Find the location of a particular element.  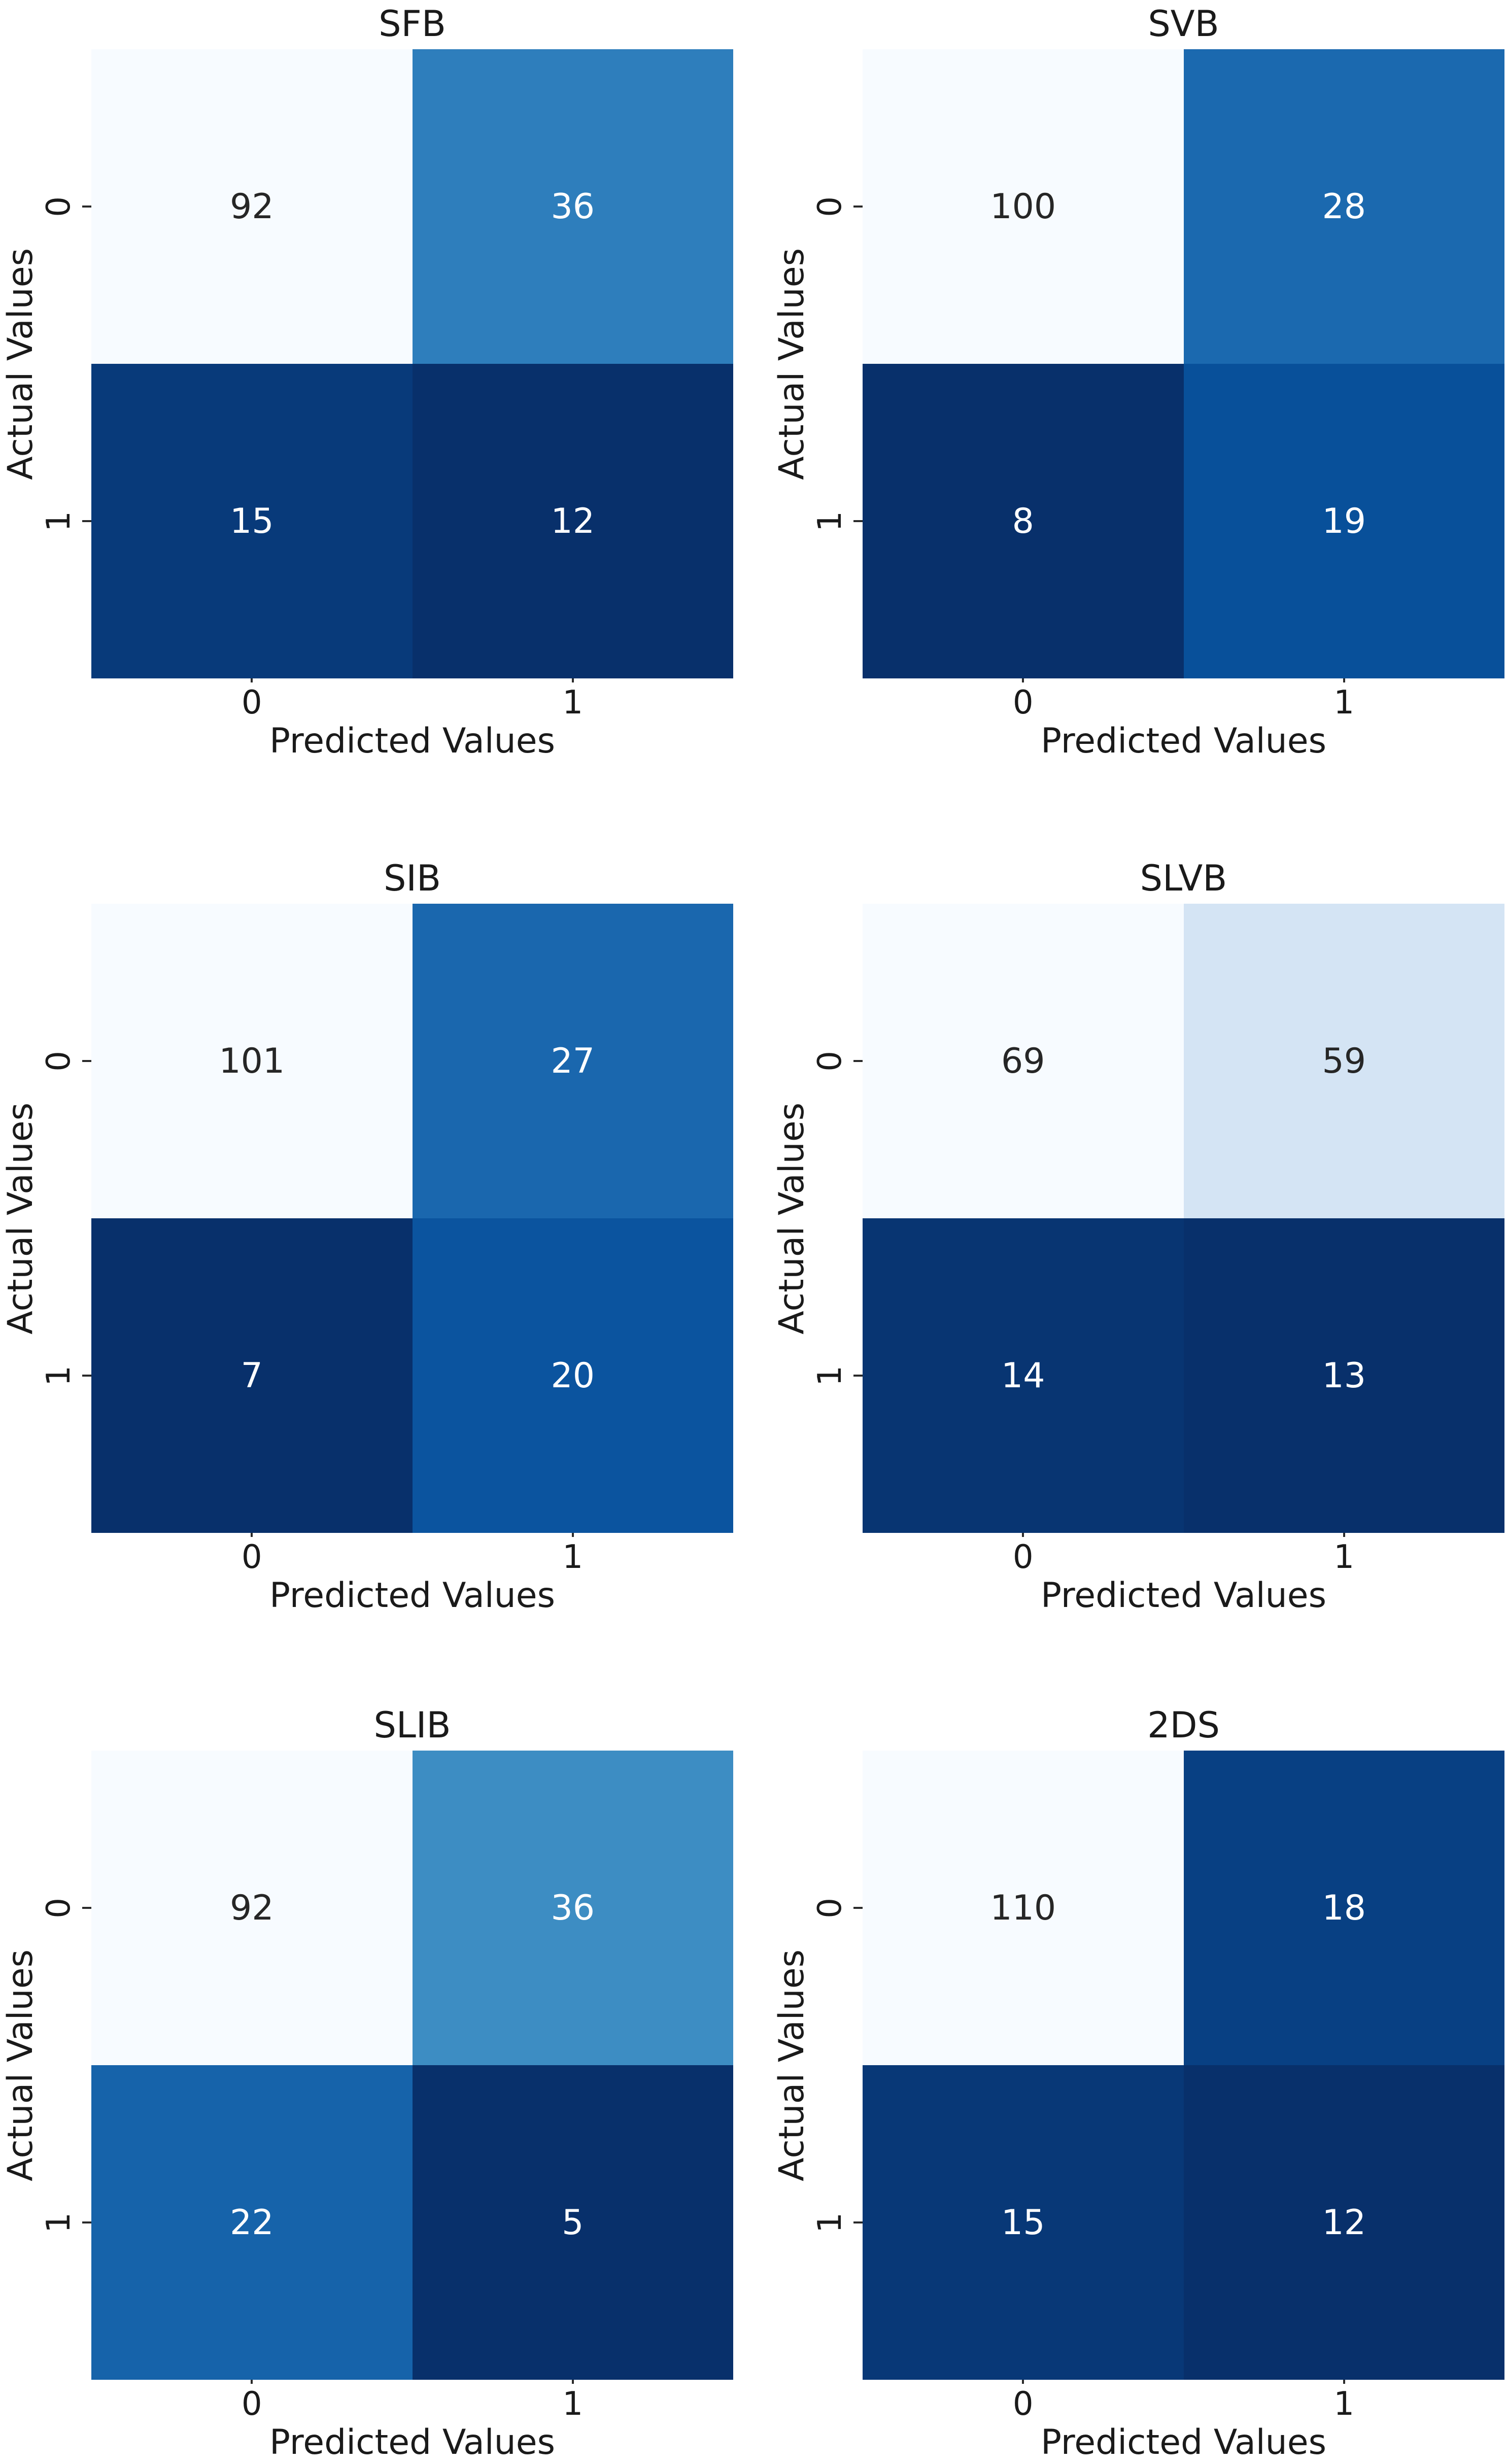

heatmap-cell: 69 is located at coordinates (1023, 1061).